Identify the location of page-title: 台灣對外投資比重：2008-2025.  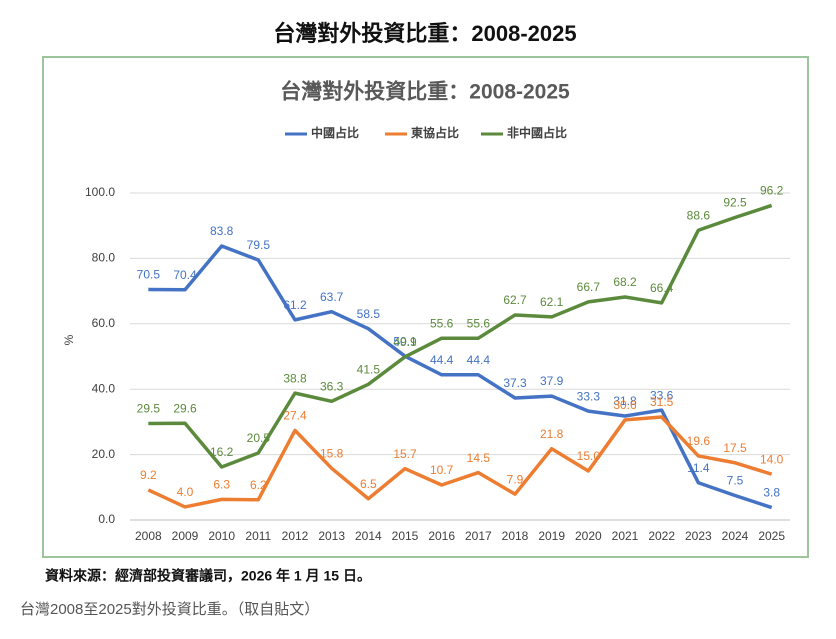
(424, 33).